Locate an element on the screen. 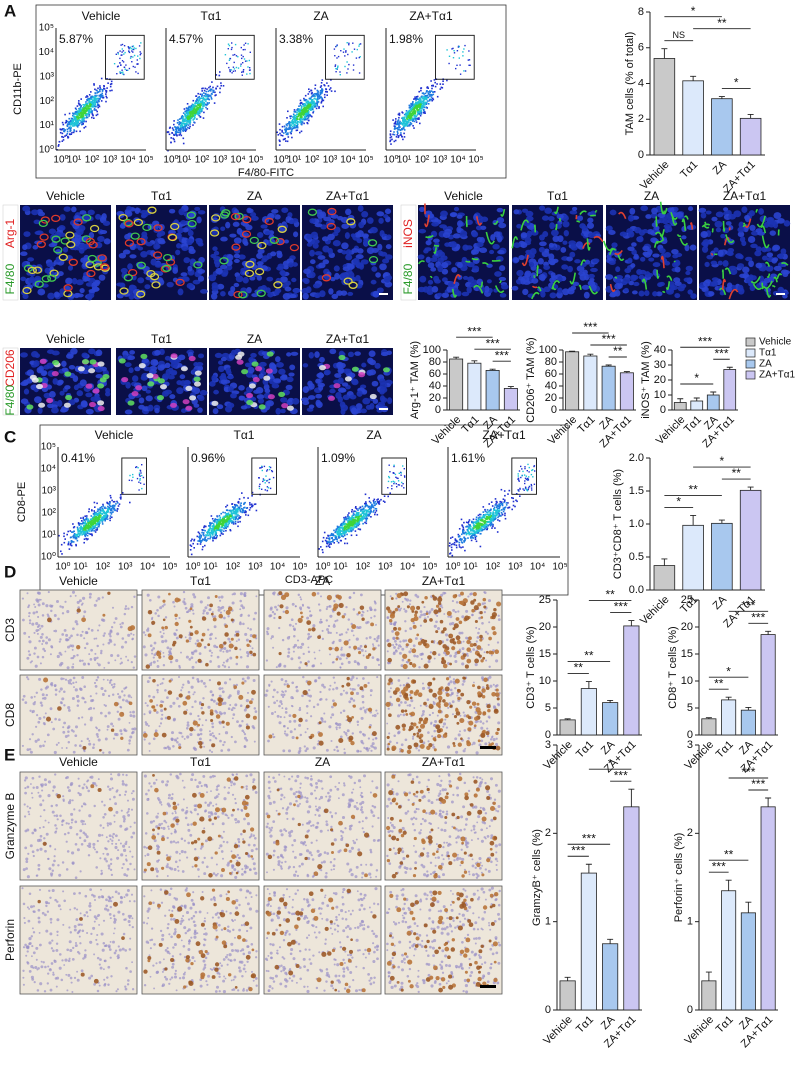  cell-stain is located at coordinates (35, 380).